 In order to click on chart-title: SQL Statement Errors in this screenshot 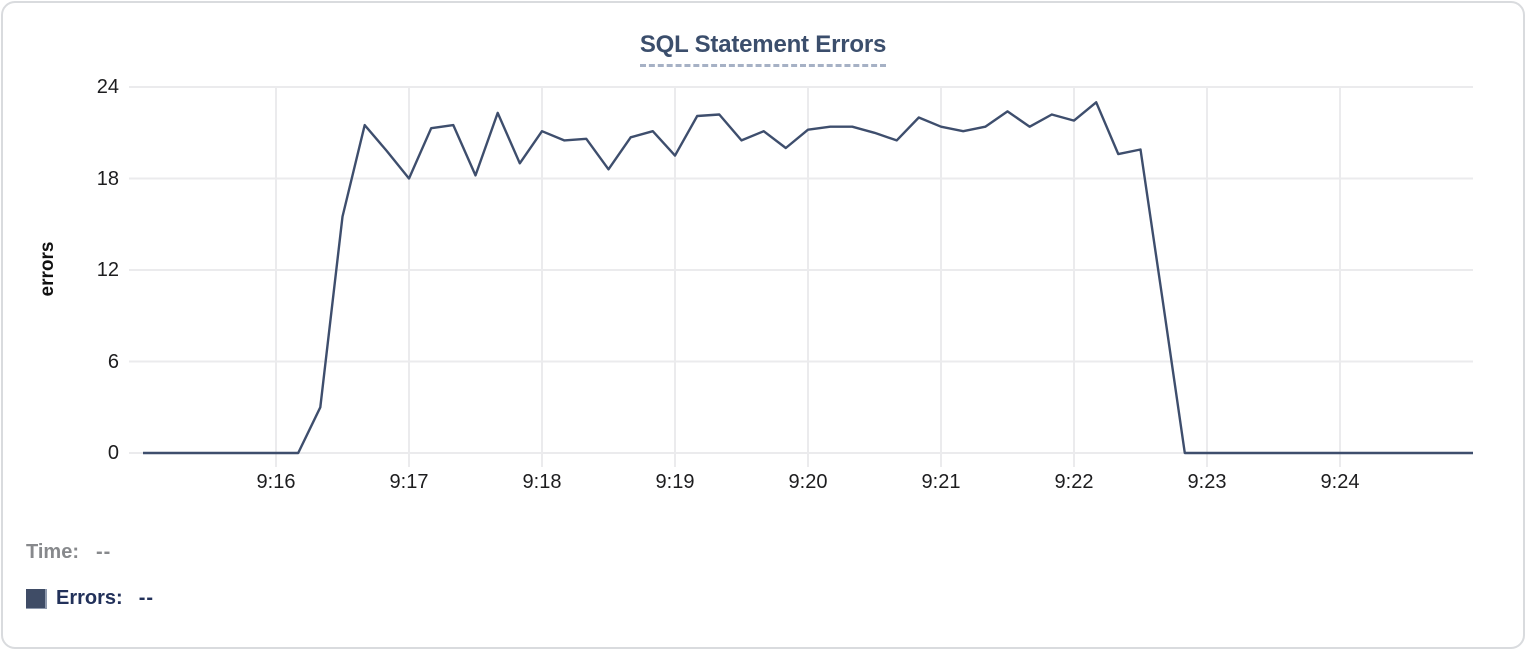, I will do `click(762, 49)`.